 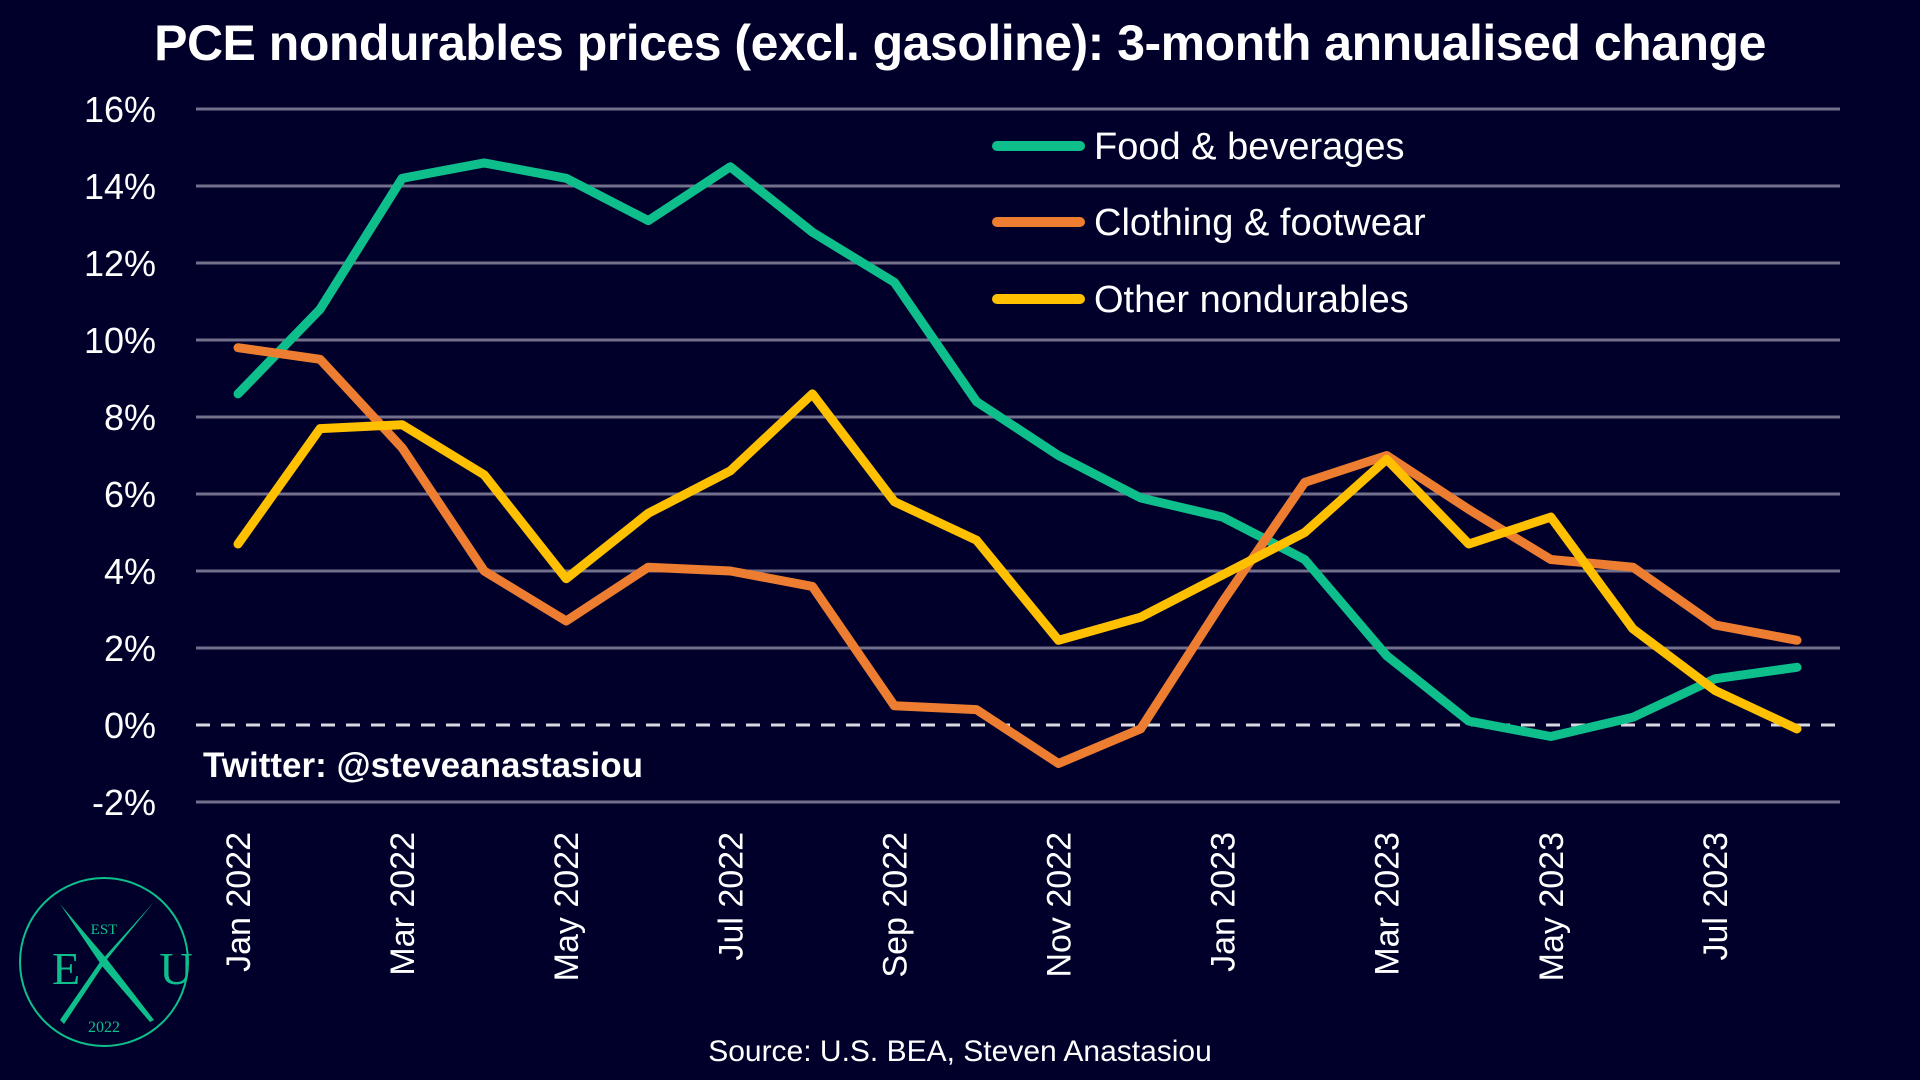 What do you see at coordinates (66, 968) in the screenshot?
I see `logo-letter-e: E` at bounding box center [66, 968].